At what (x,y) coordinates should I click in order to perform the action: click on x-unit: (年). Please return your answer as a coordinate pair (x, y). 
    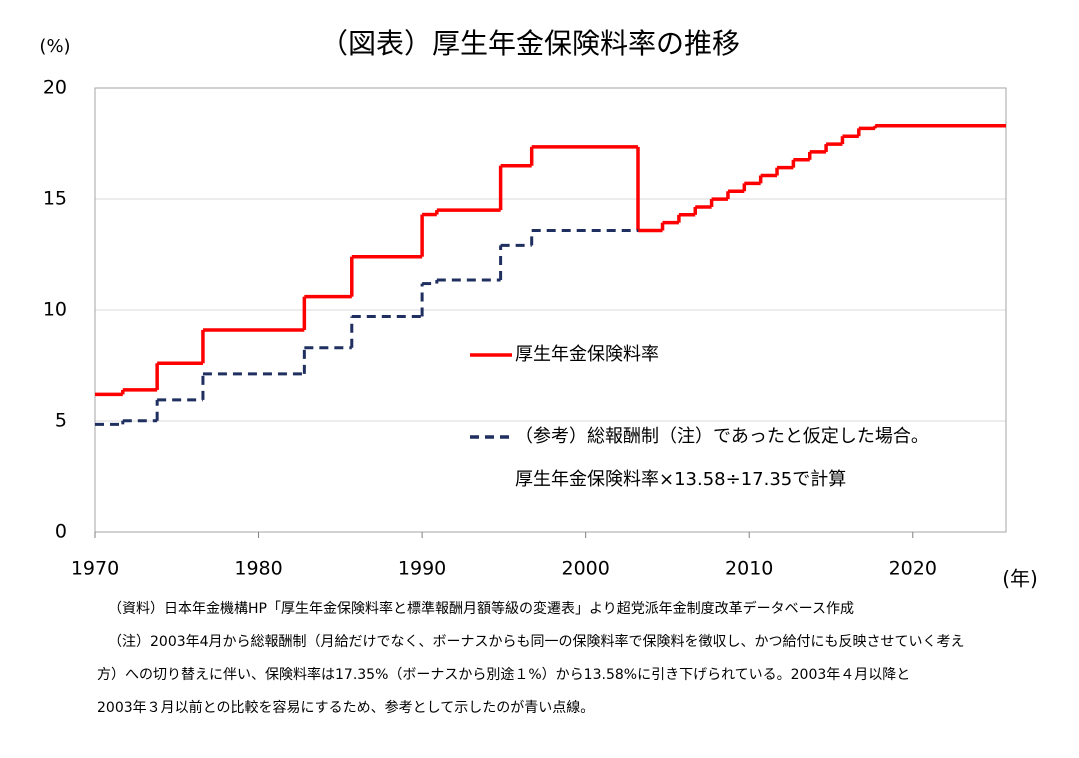
    Looking at the image, I should click on (1020, 579).